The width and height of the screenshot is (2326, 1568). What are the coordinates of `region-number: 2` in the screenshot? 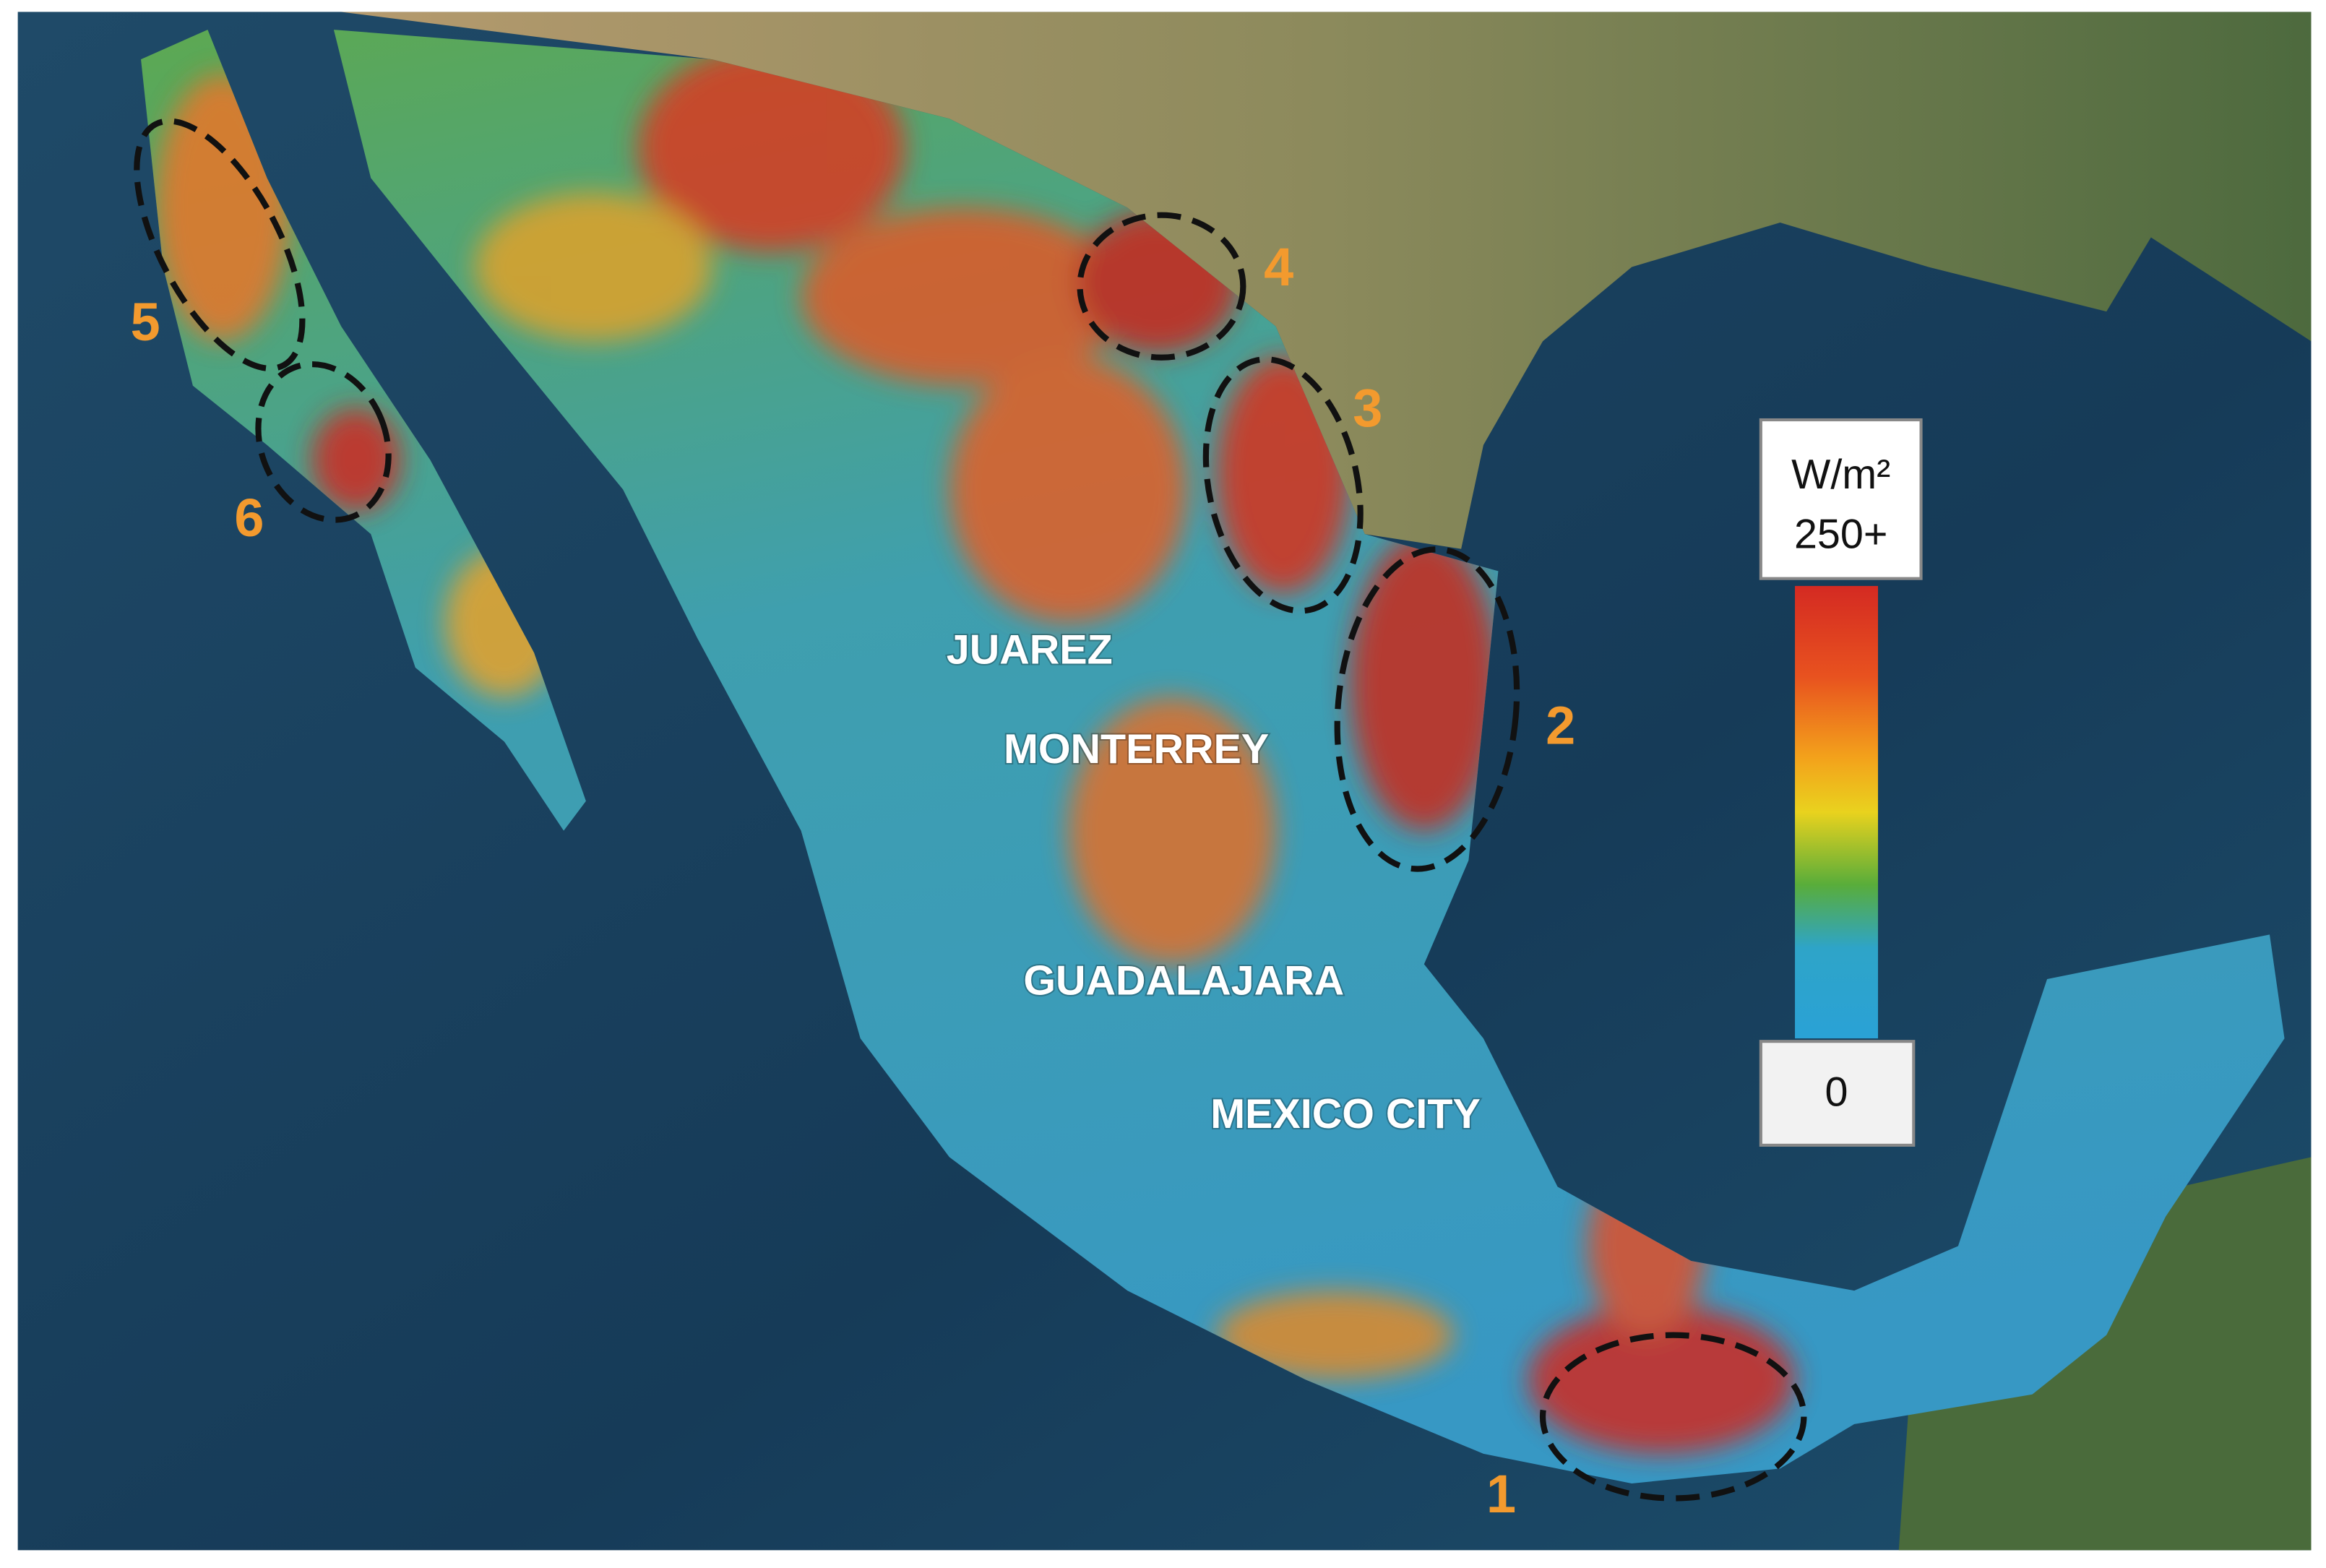 It's located at (1560, 726).